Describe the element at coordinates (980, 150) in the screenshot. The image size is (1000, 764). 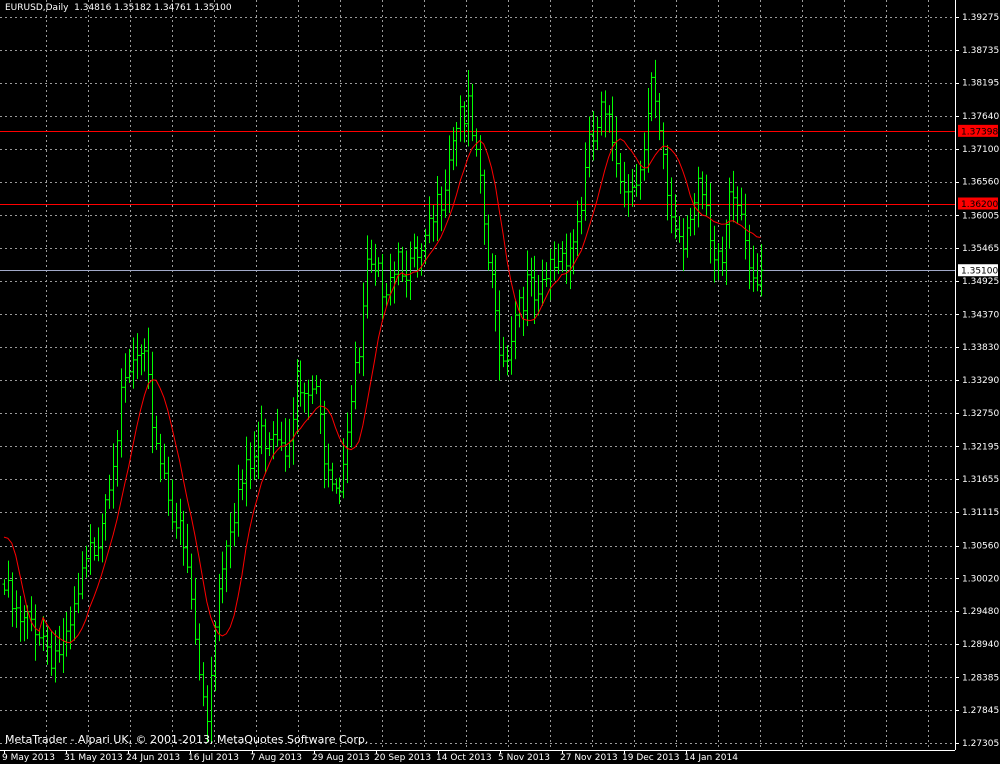
I see `y-tick-label-4: 1.37100` at that location.